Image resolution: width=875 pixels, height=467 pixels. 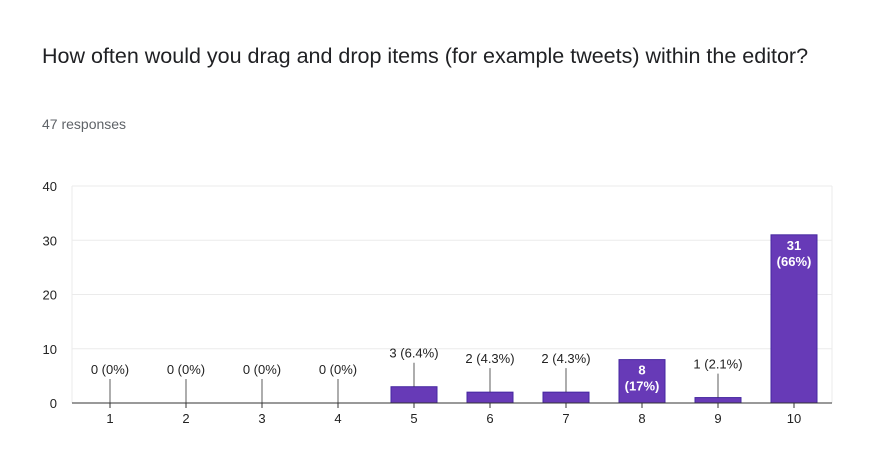 What do you see at coordinates (642, 386) in the screenshot?
I see `data-label: (17%)` at bounding box center [642, 386].